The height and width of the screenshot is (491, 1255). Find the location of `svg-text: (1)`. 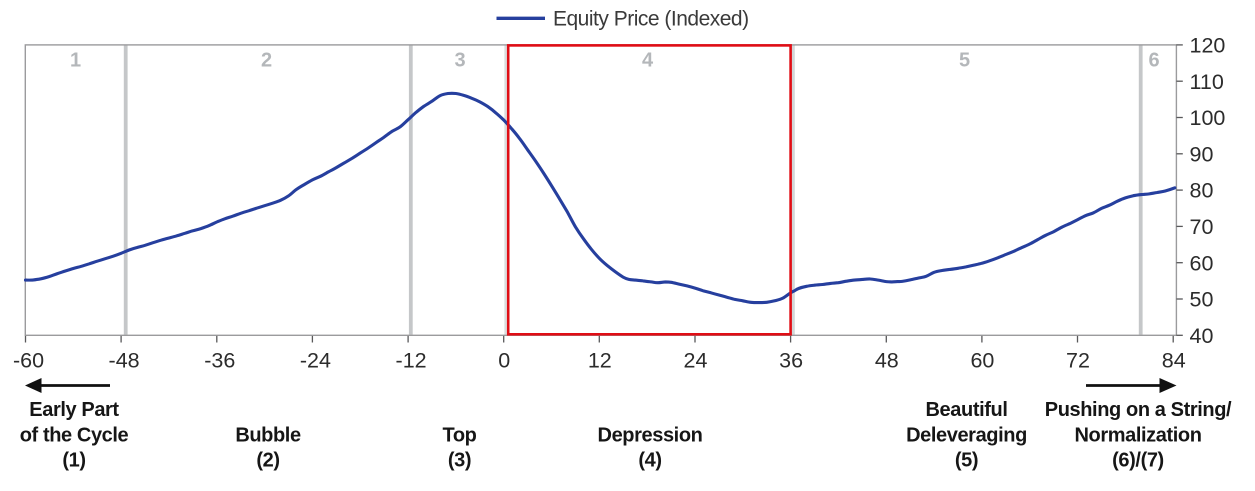

svg-text: (1) is located at coordinates (73, 461).